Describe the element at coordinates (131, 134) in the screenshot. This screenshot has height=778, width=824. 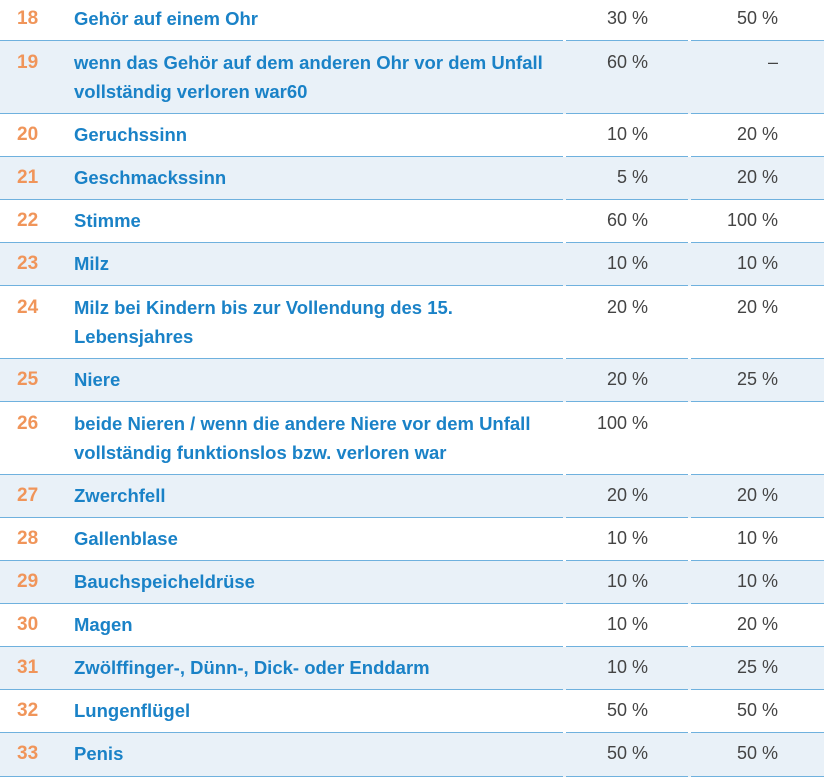
I see `row-label: Geruchssinn` at that location.